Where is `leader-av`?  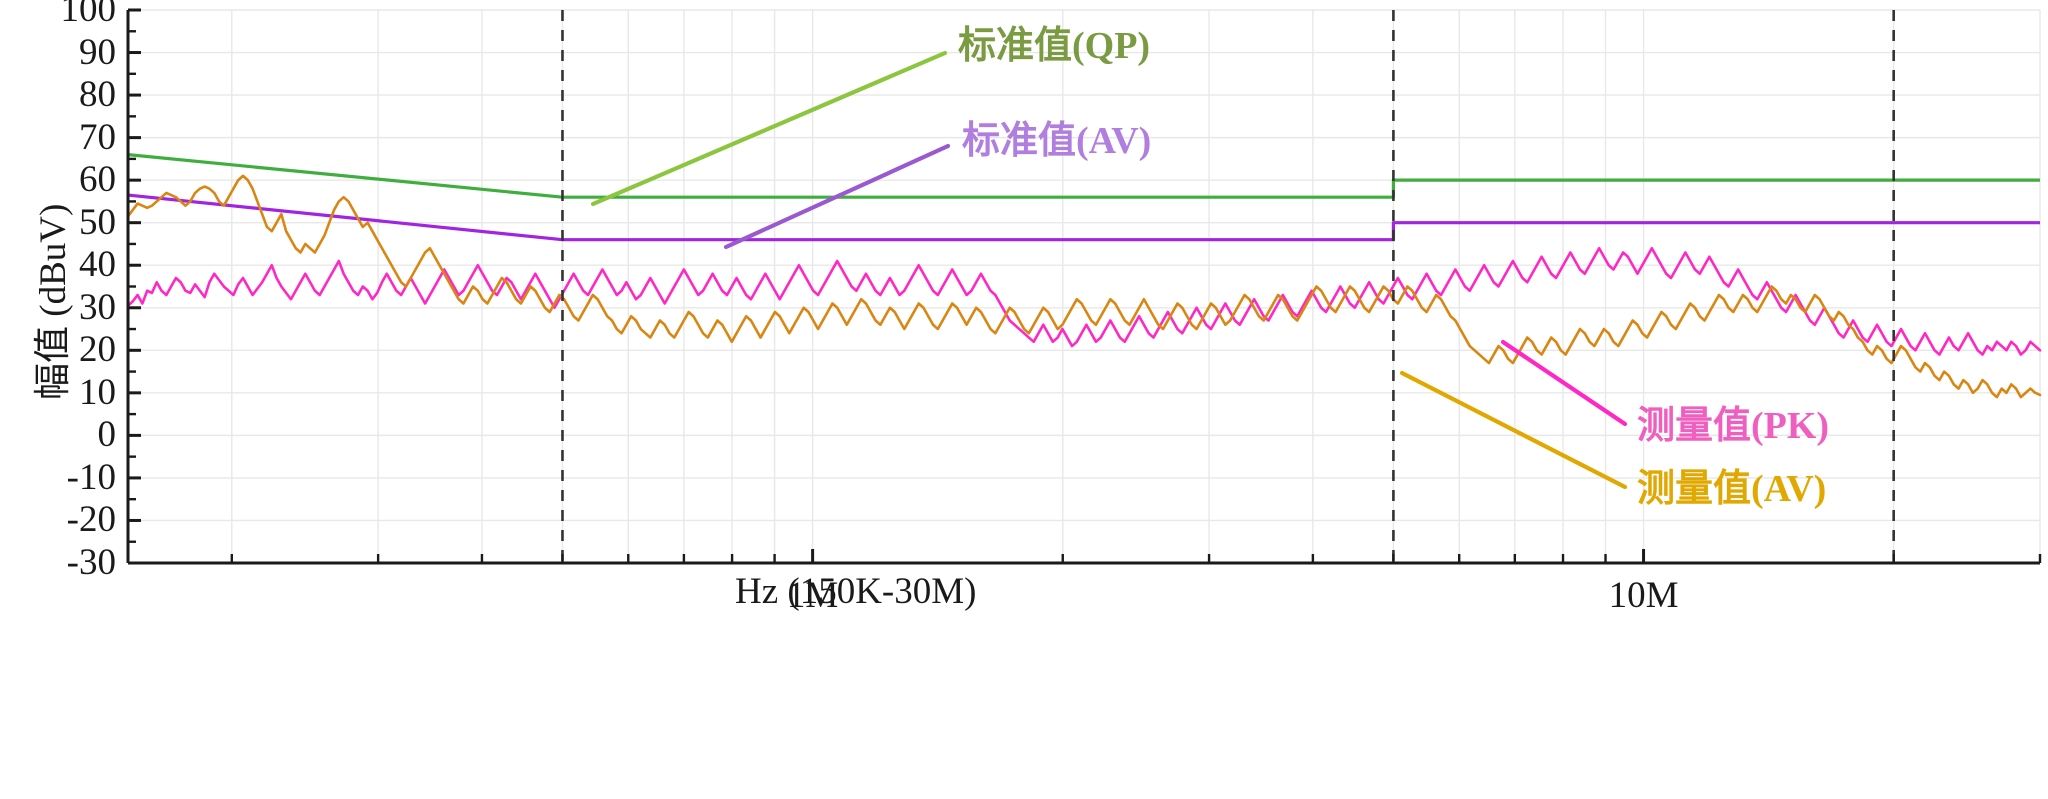 leader-av is located at coordinates (837, 196).